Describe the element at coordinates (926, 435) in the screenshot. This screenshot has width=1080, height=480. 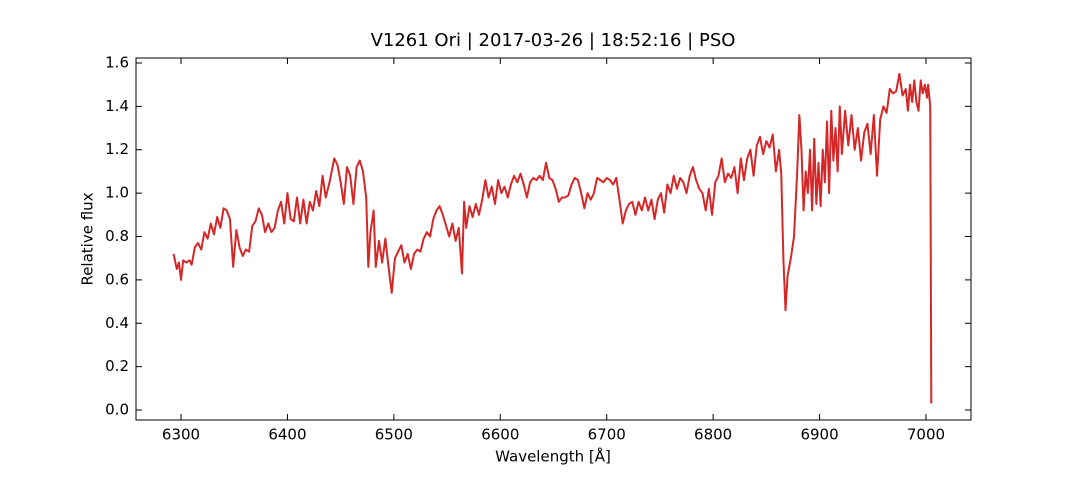
I see `x-tick-label: 7000` at that location.